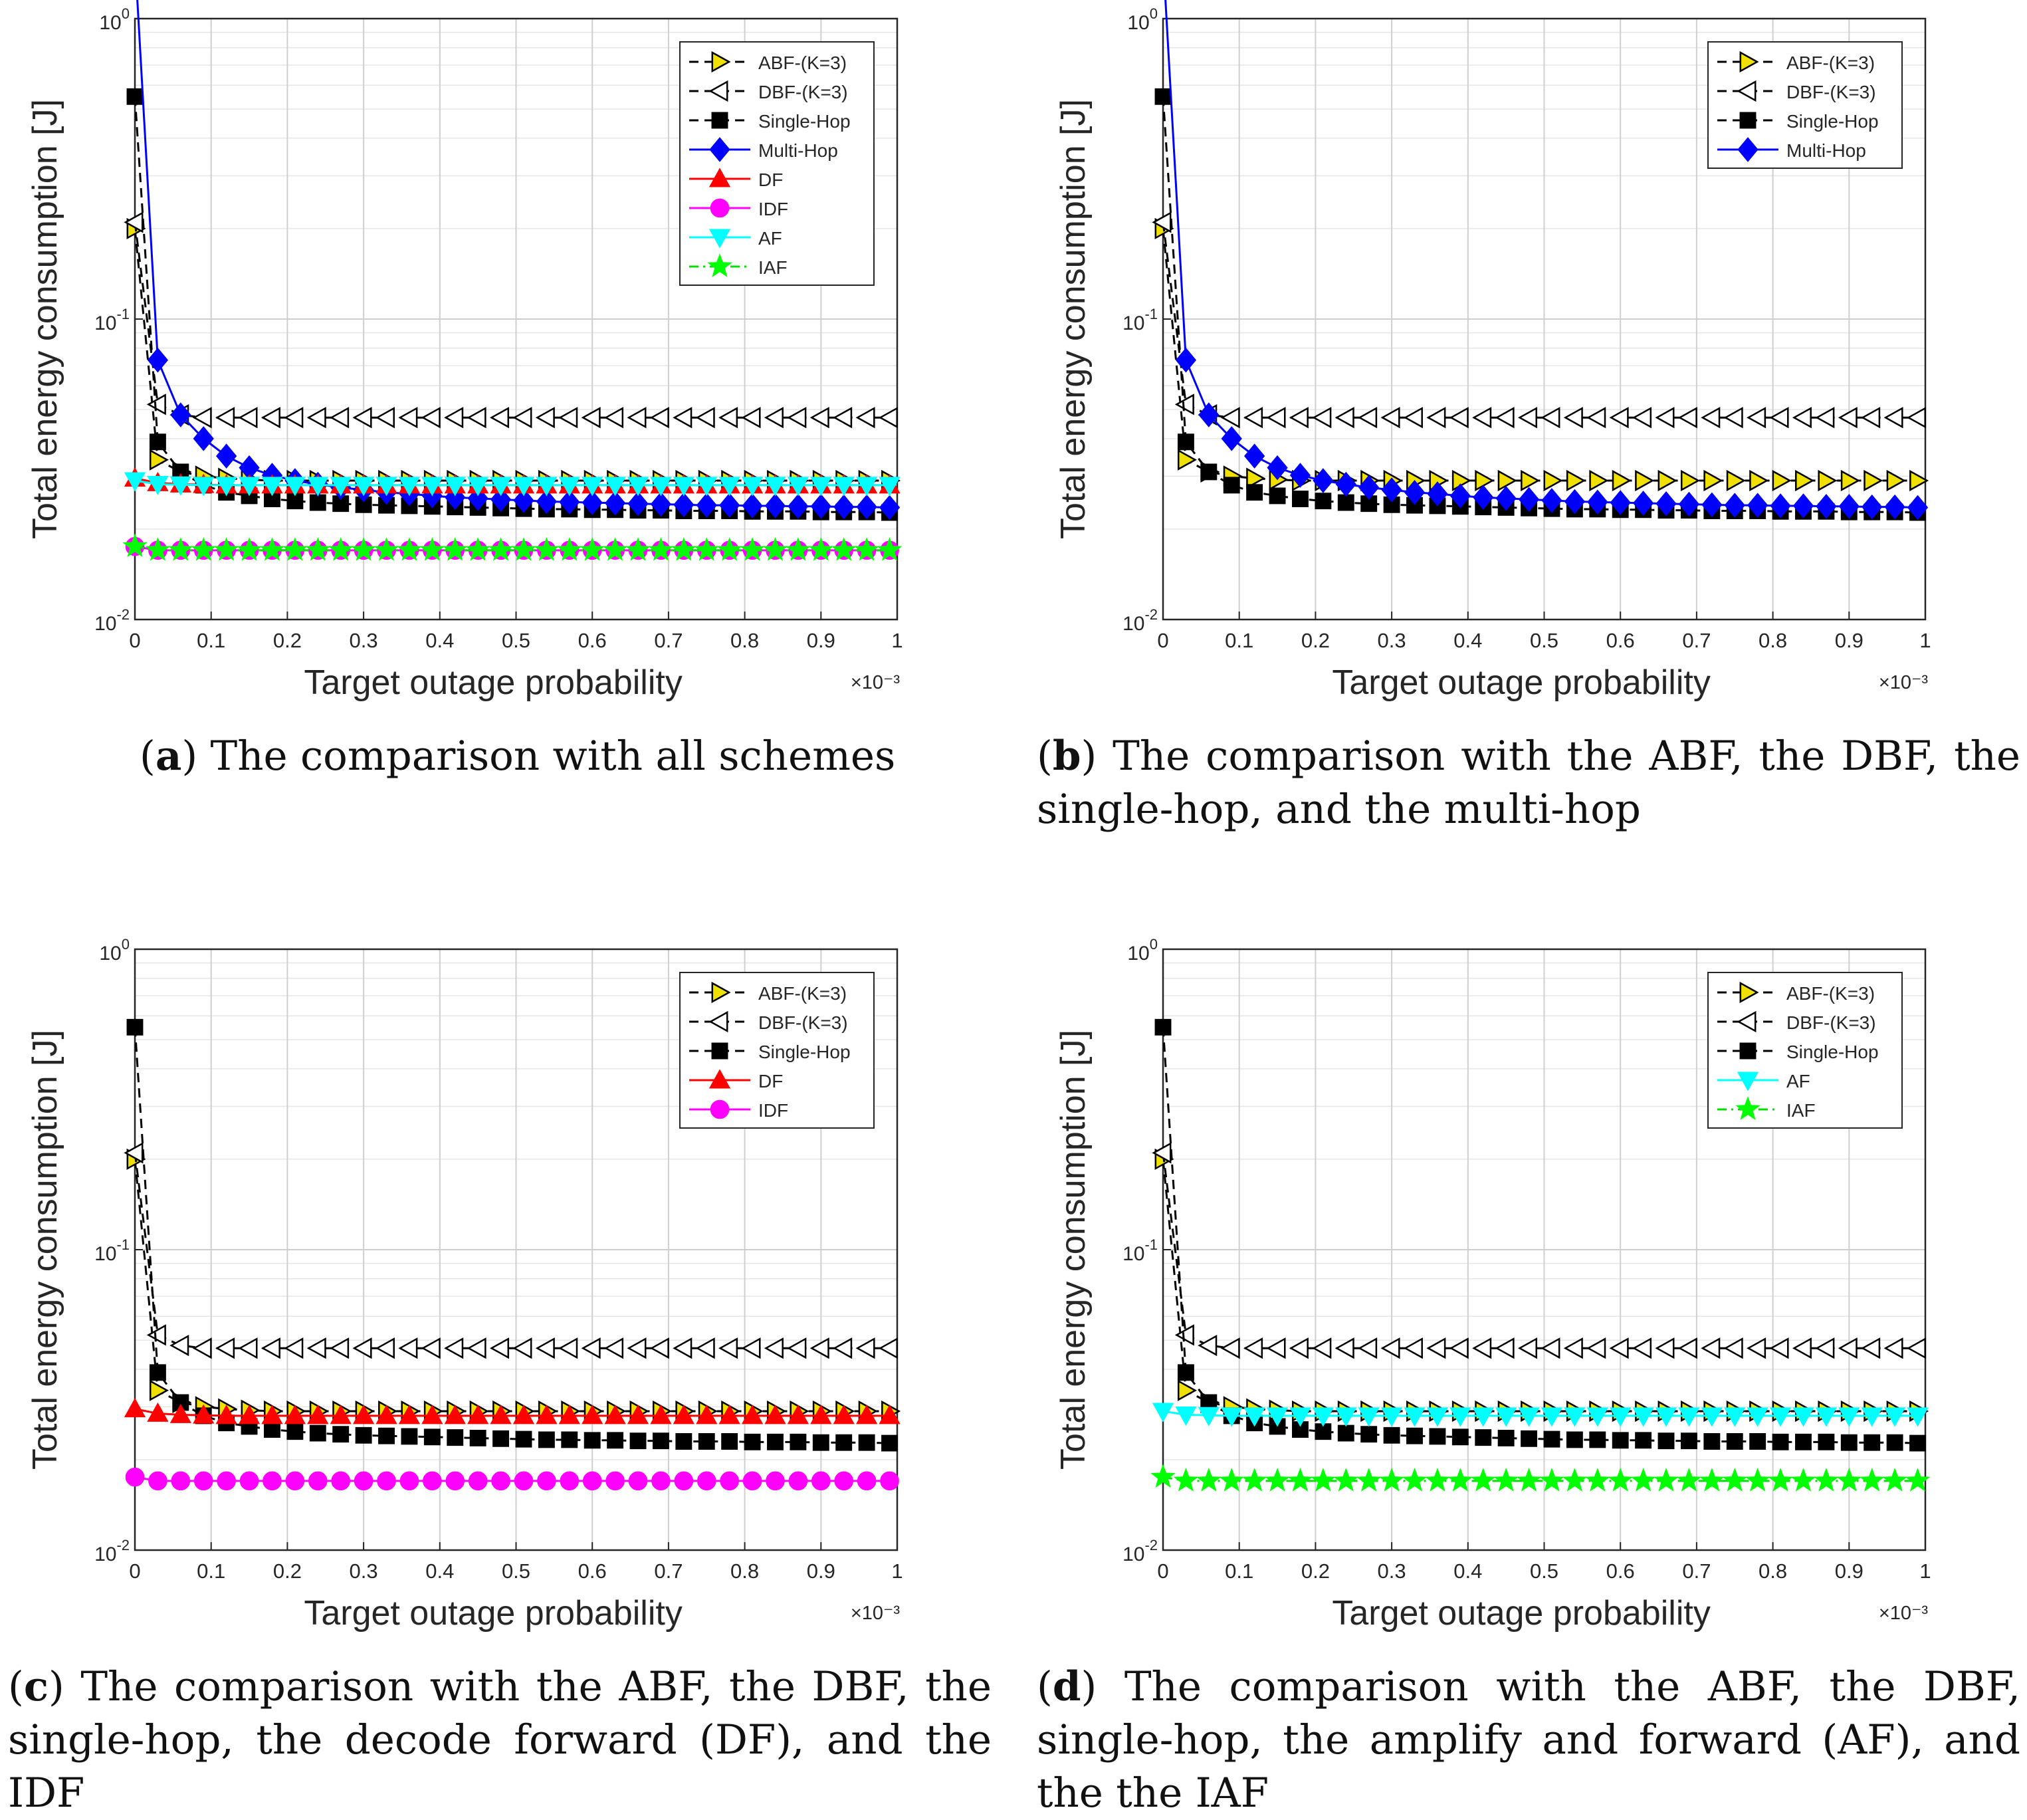 Image resolution: width=2027 pixels, height=1820 pixels. What do you see at coordinates (364, 1571) in the screenshot?
I see `x-tick-label: 0.3` at bounding box center [364, 1571].